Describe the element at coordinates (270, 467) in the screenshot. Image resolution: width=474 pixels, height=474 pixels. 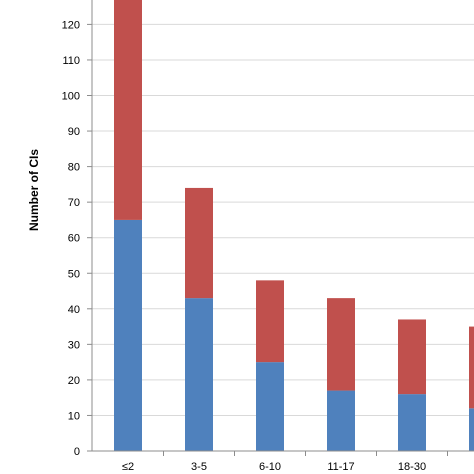
I see `x-tick-label: 6-10` at that location.